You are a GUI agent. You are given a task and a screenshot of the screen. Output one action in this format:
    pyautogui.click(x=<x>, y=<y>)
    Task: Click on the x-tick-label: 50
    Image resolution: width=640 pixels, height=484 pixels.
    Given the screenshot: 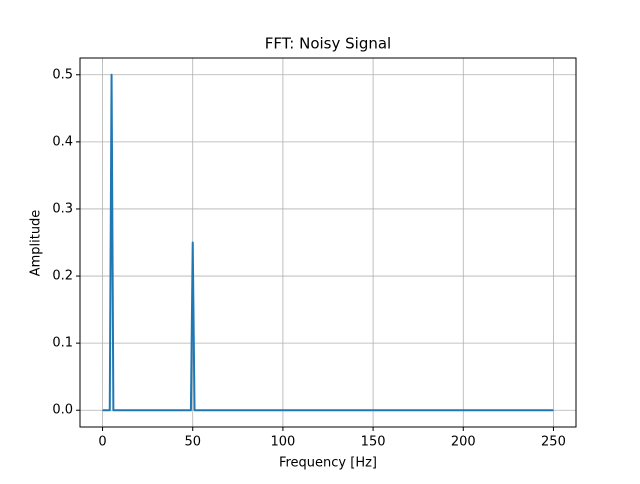 What is the action you would take?
    pyautogui.click(x=192, y=442)
    